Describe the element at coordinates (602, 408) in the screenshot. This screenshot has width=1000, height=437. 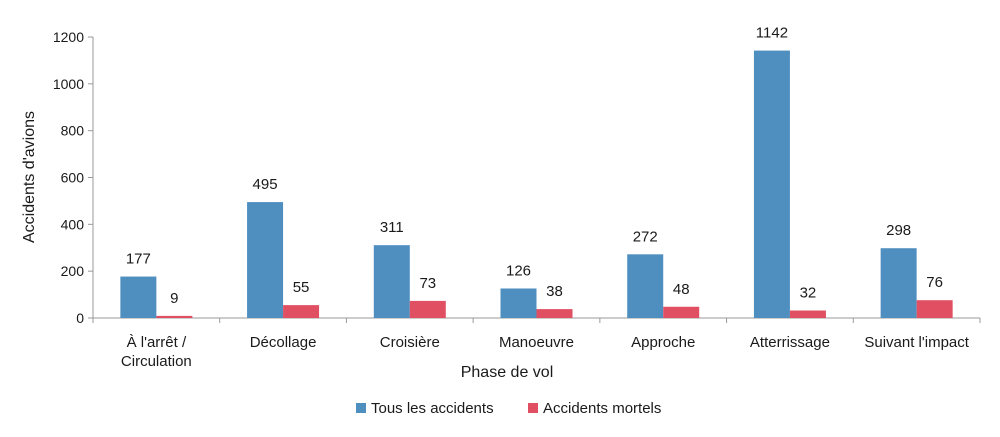
I see `legend-label-fatal-accidents: Accidents mortels` at that location.